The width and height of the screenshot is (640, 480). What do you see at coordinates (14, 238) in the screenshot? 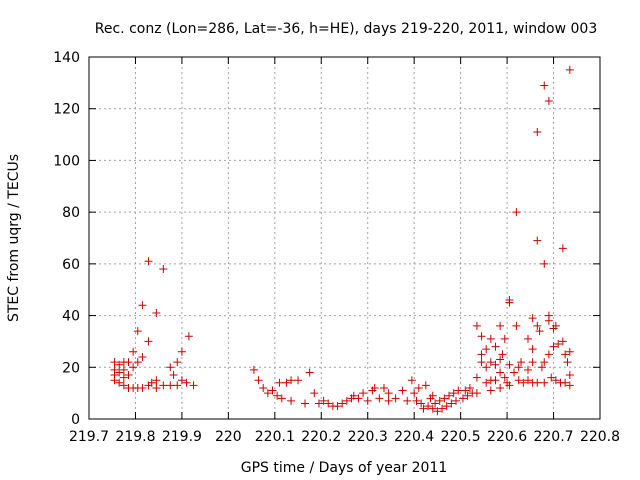
I see `y-axis-label: STEC from uqrg / TECUs` at bounding box center [14, 238].